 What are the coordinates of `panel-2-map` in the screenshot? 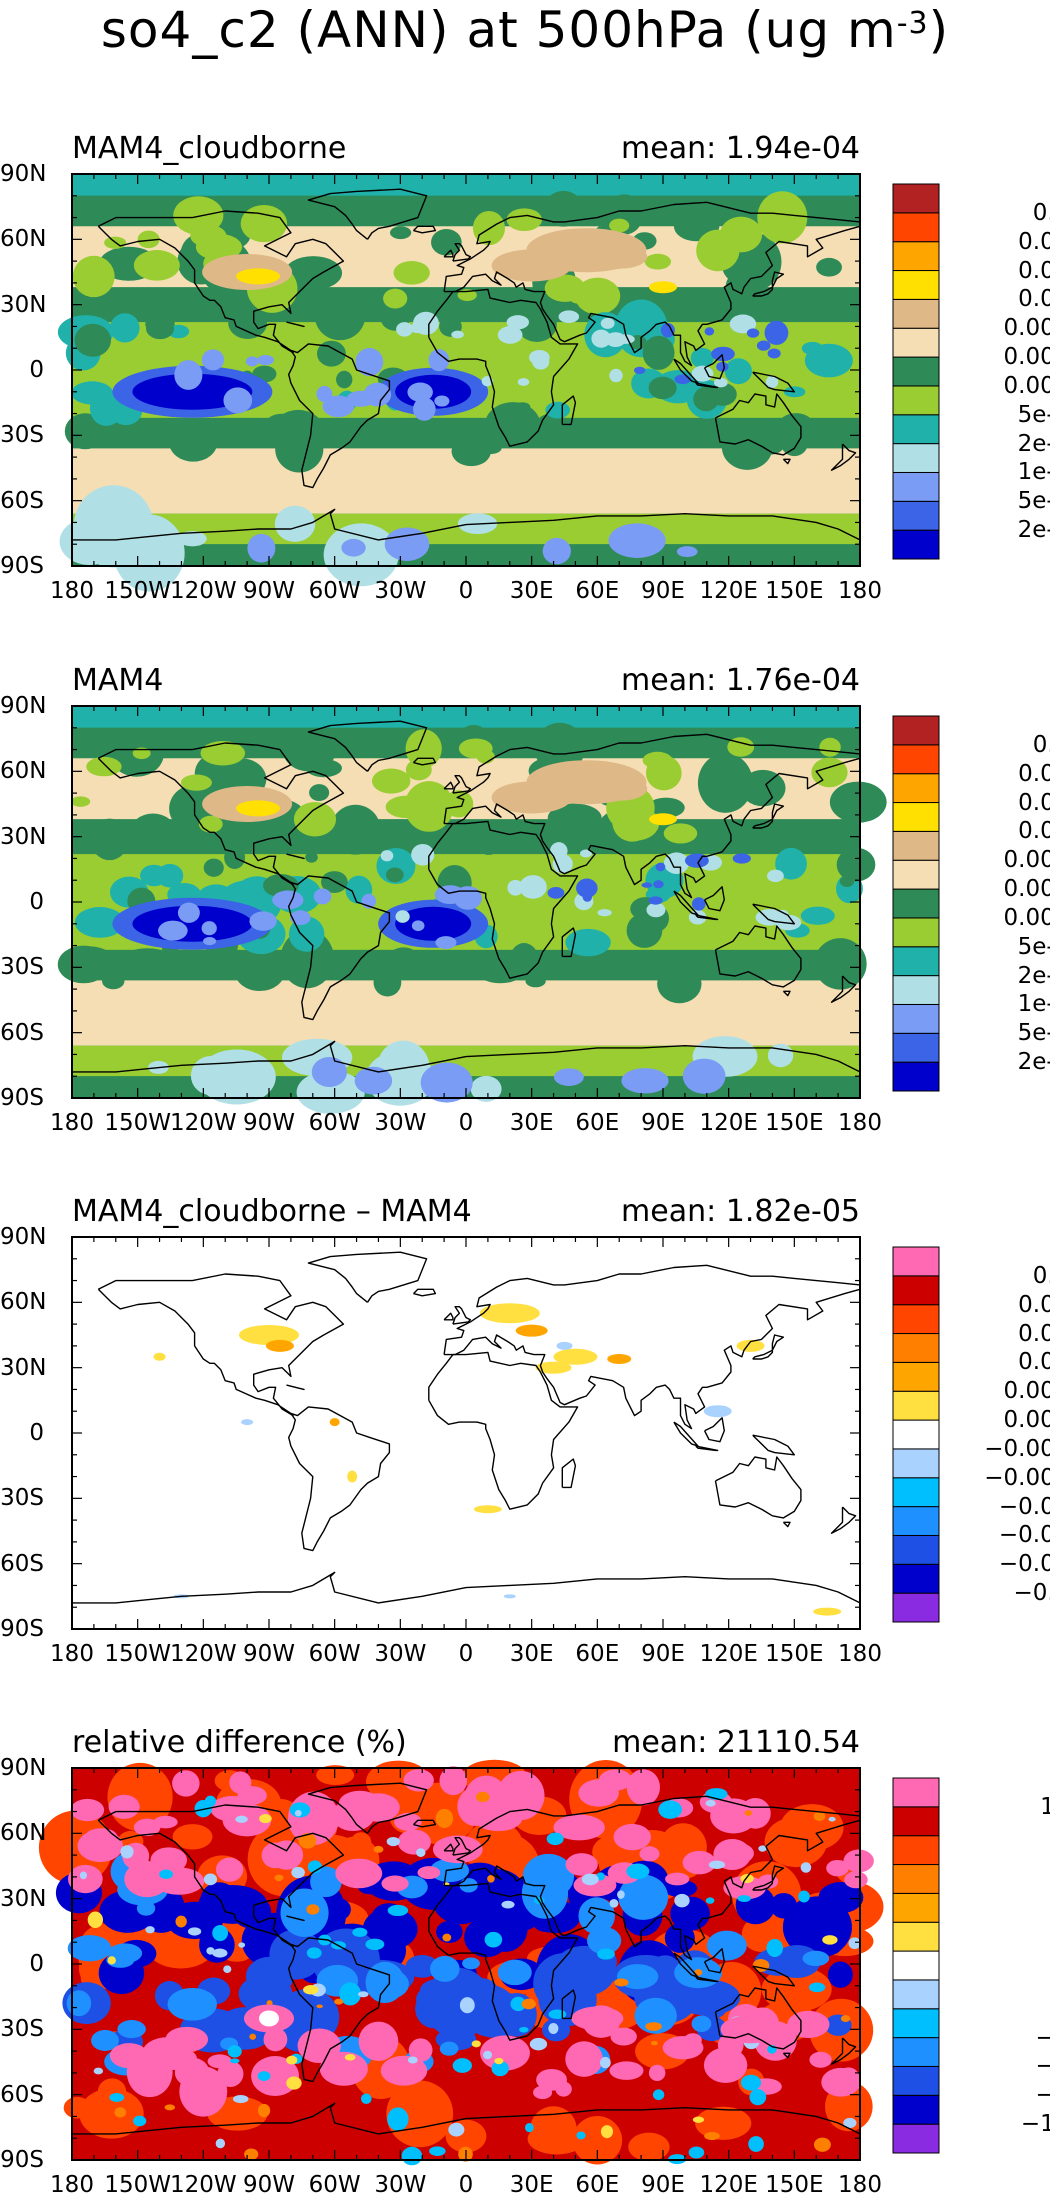 It's located at (472, 909).